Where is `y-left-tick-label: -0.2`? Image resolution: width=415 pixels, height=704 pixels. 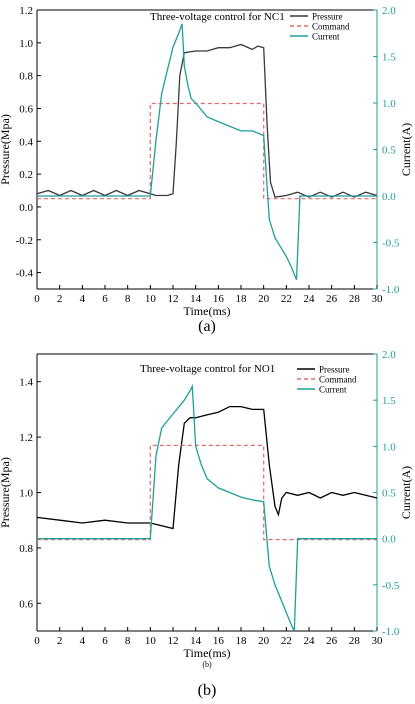
y-left-tick-label: -0.2 is located at coordinates (24, 241).